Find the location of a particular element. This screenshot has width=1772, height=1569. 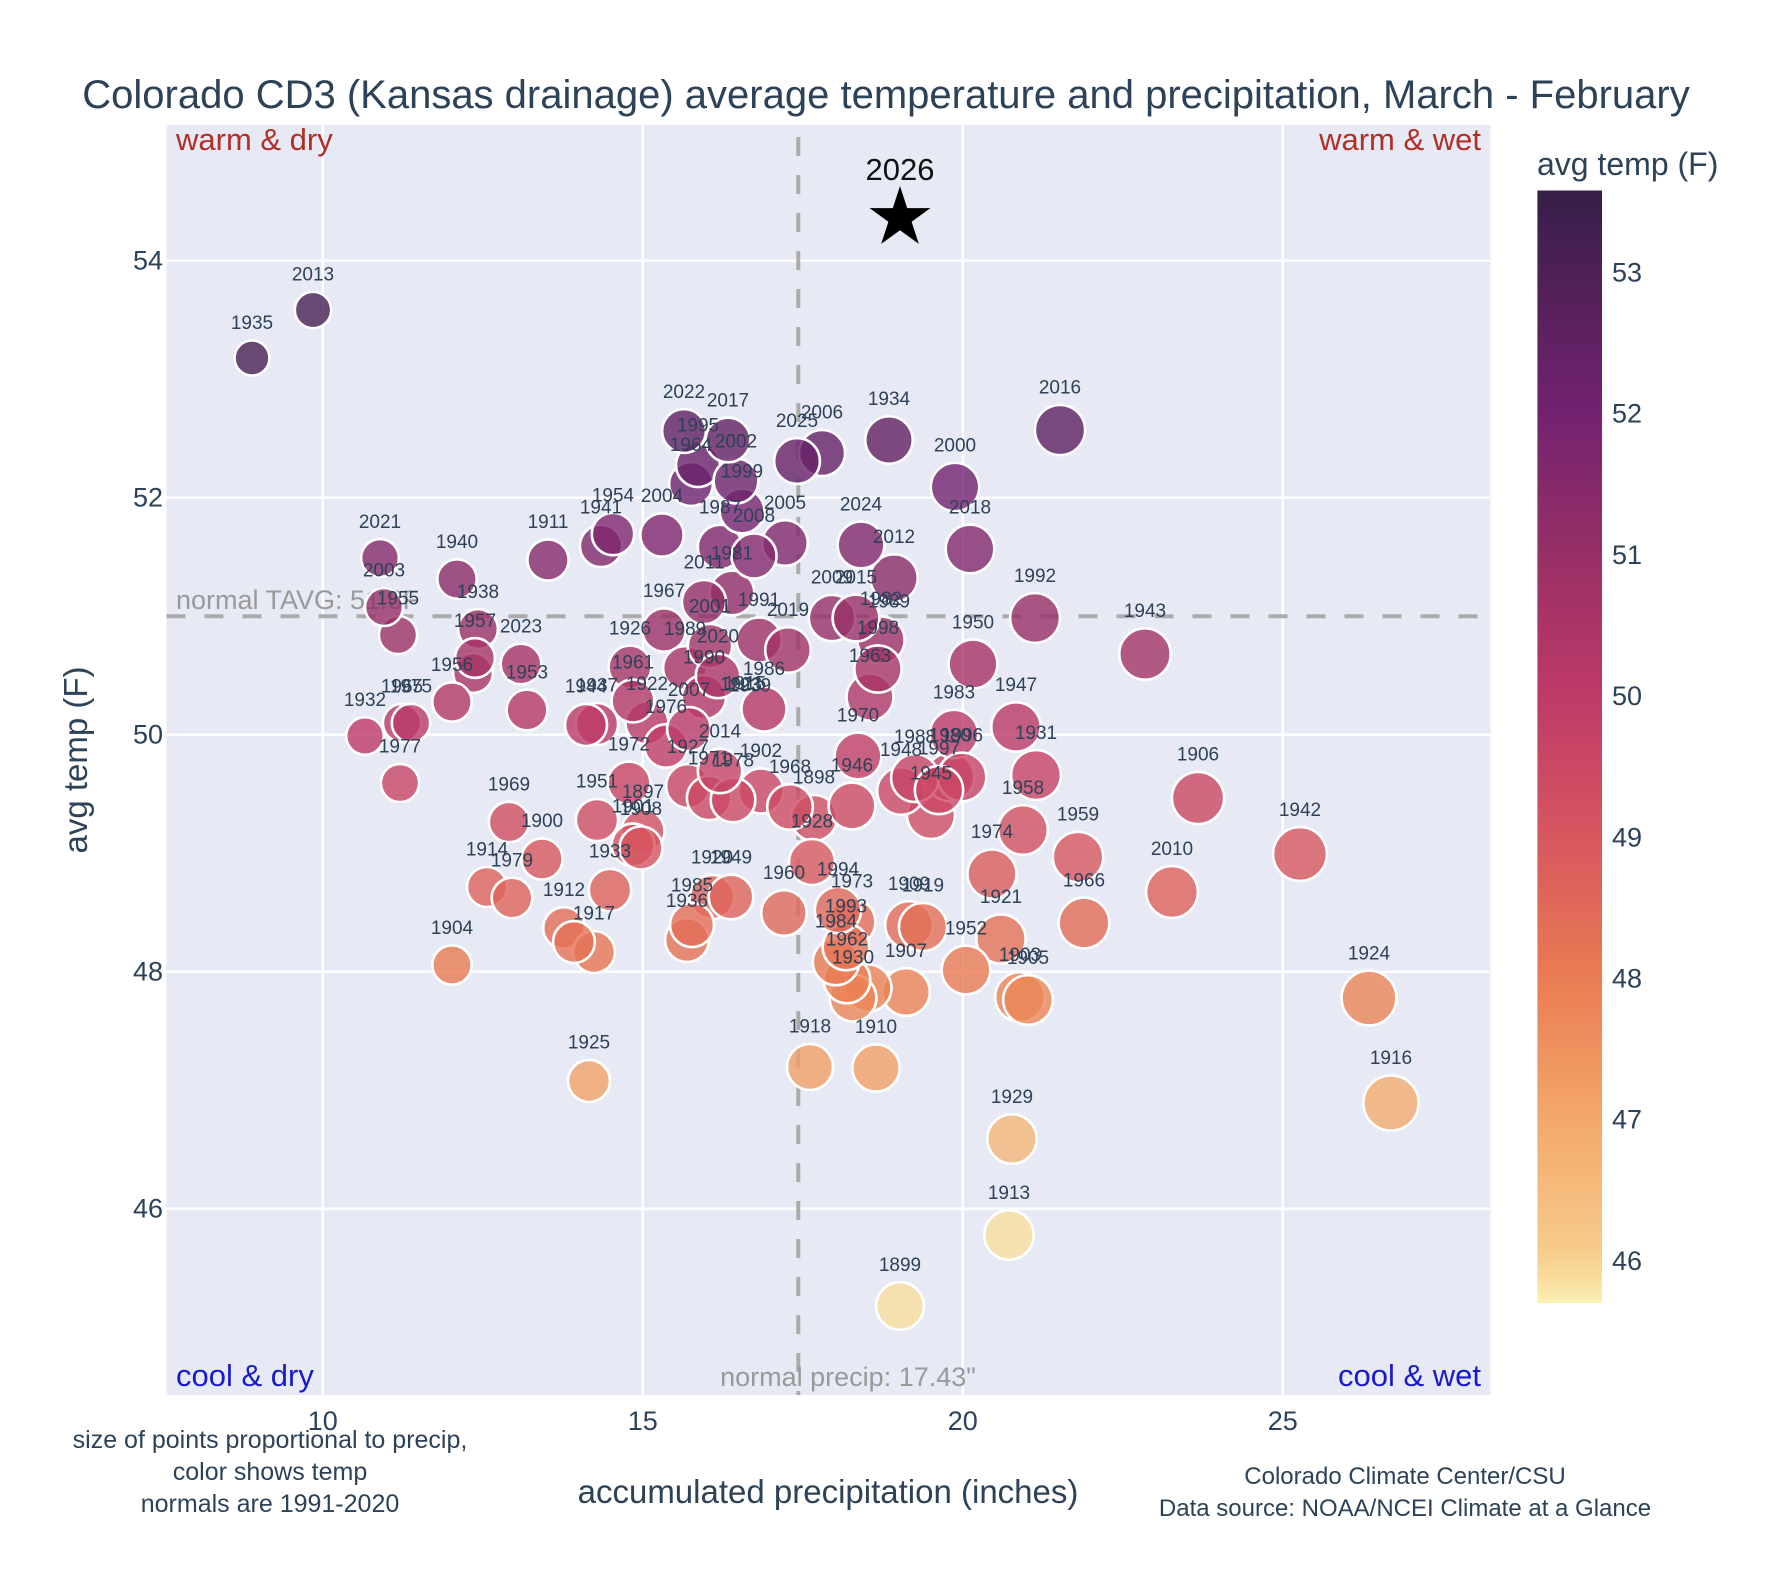

svg-text: 1961 is located at coordinates (633, 662).